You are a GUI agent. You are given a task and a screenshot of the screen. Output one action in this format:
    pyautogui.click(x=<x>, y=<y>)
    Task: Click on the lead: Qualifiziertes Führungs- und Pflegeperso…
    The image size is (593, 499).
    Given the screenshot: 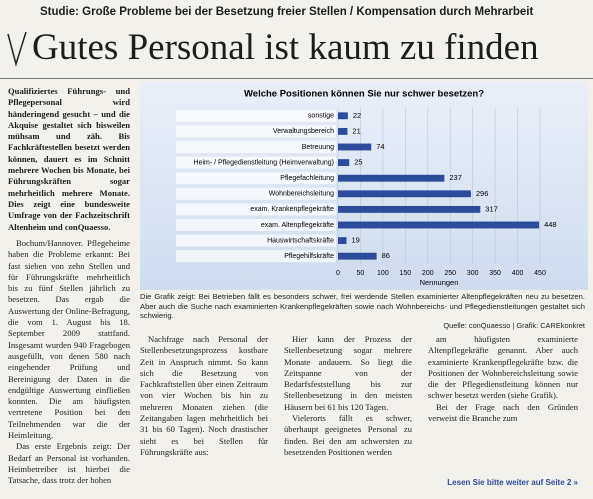 What is the action you would take?
    pyautogui.click(x=69, y=159)
    